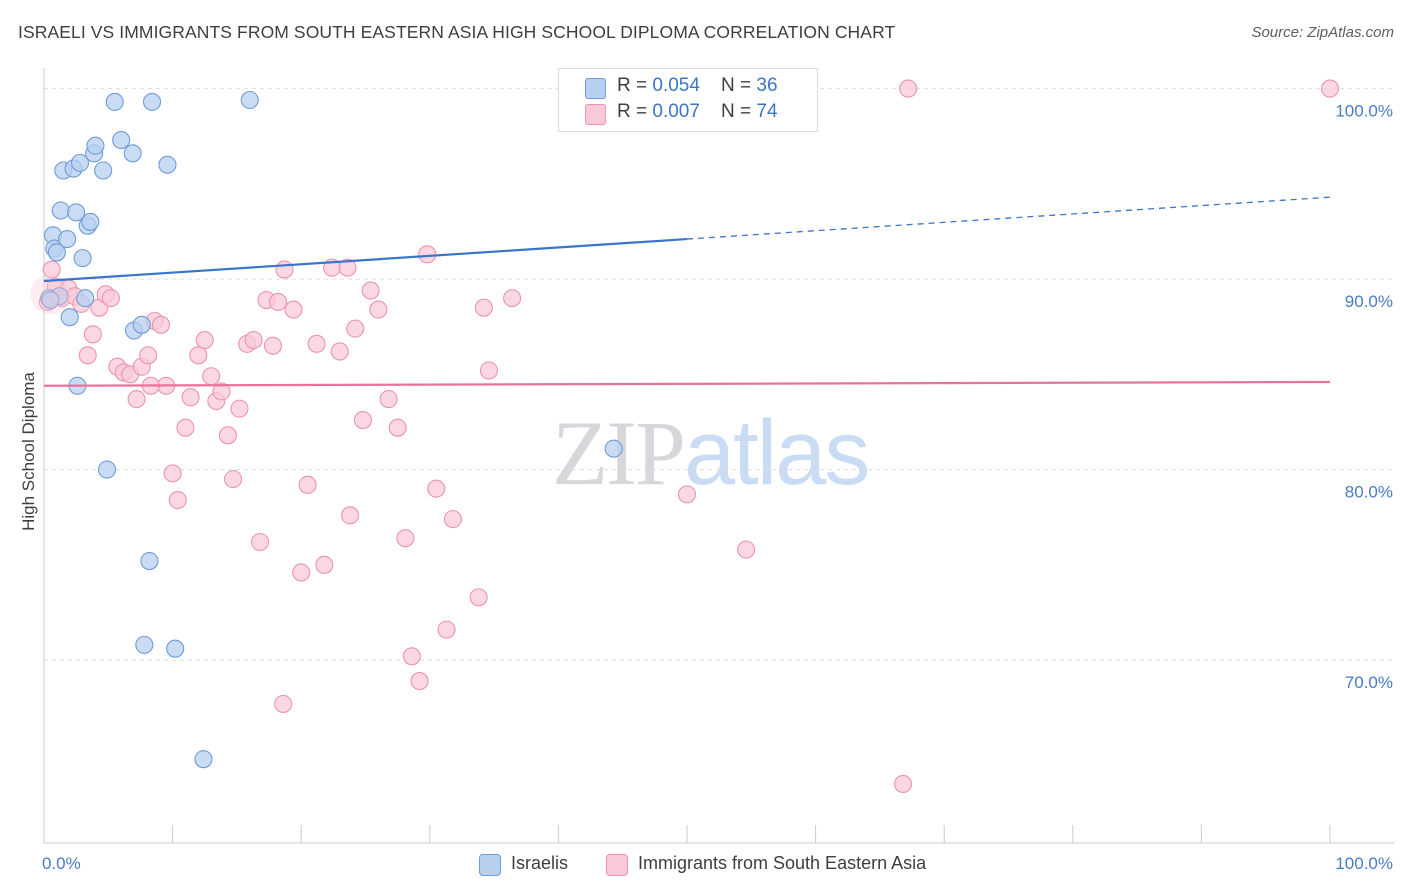  Describe the element at coordinates (687, 383) in the screenshot. I see `sea-trend-line` at that location.